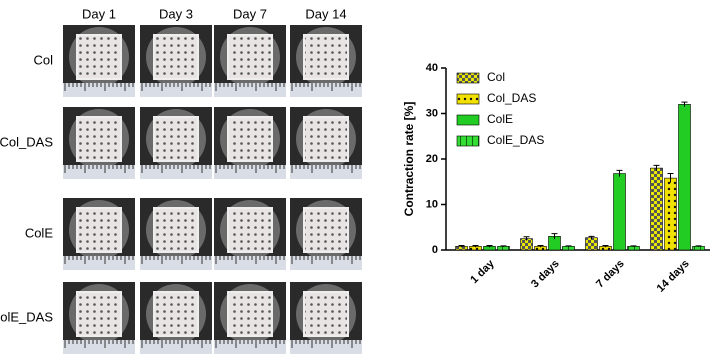 Image resolution: width=726 pixels, height=355 pixels. What do you see at coordinates (482, 271) in the screenshot?
I see `x-tick-label: 1 day` at bounding box center [482, 271].